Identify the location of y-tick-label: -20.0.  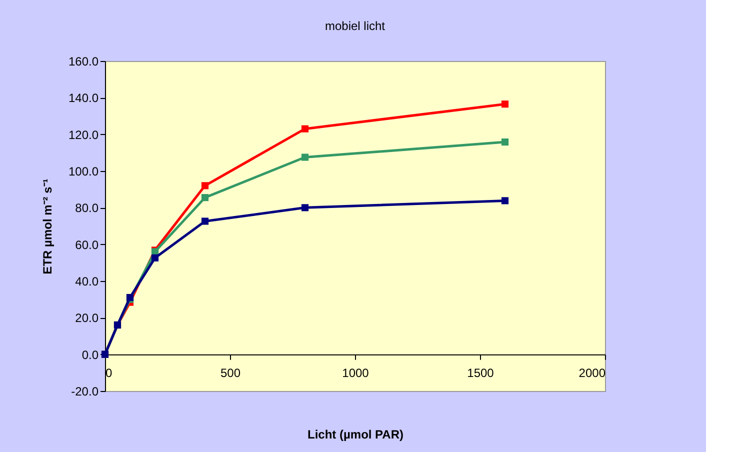
(85, 391).